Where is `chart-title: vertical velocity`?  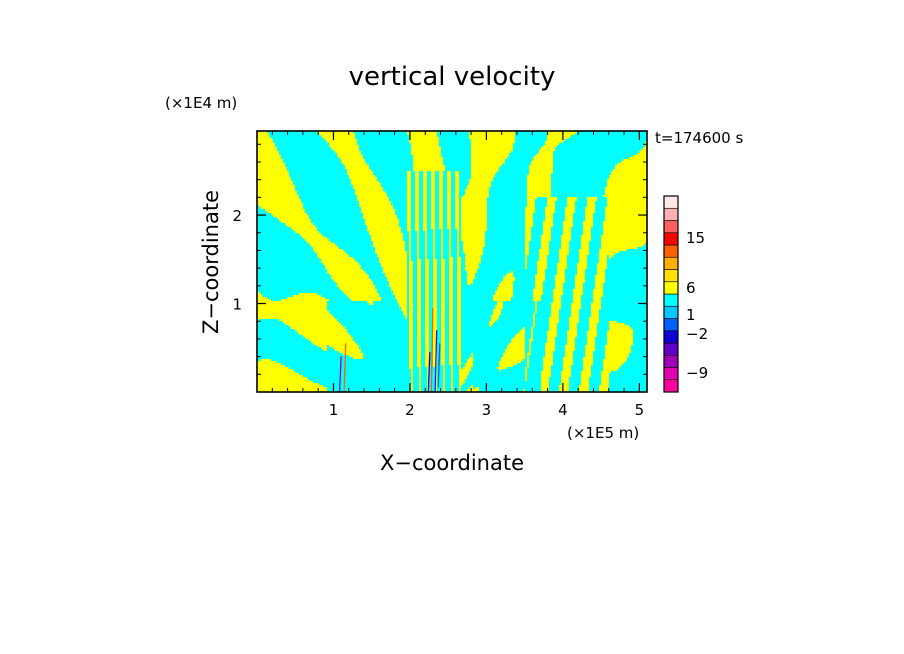 chart-title: vertical velocity is located at coordinates (452, 77).